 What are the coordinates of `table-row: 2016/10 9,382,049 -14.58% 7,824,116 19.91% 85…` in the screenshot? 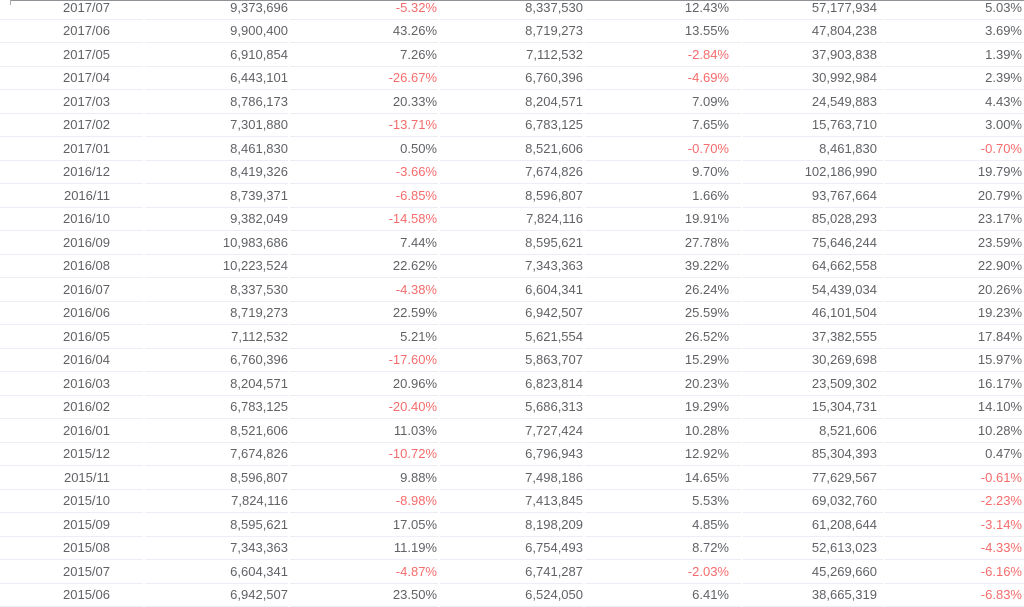 It's located at (512, 219).